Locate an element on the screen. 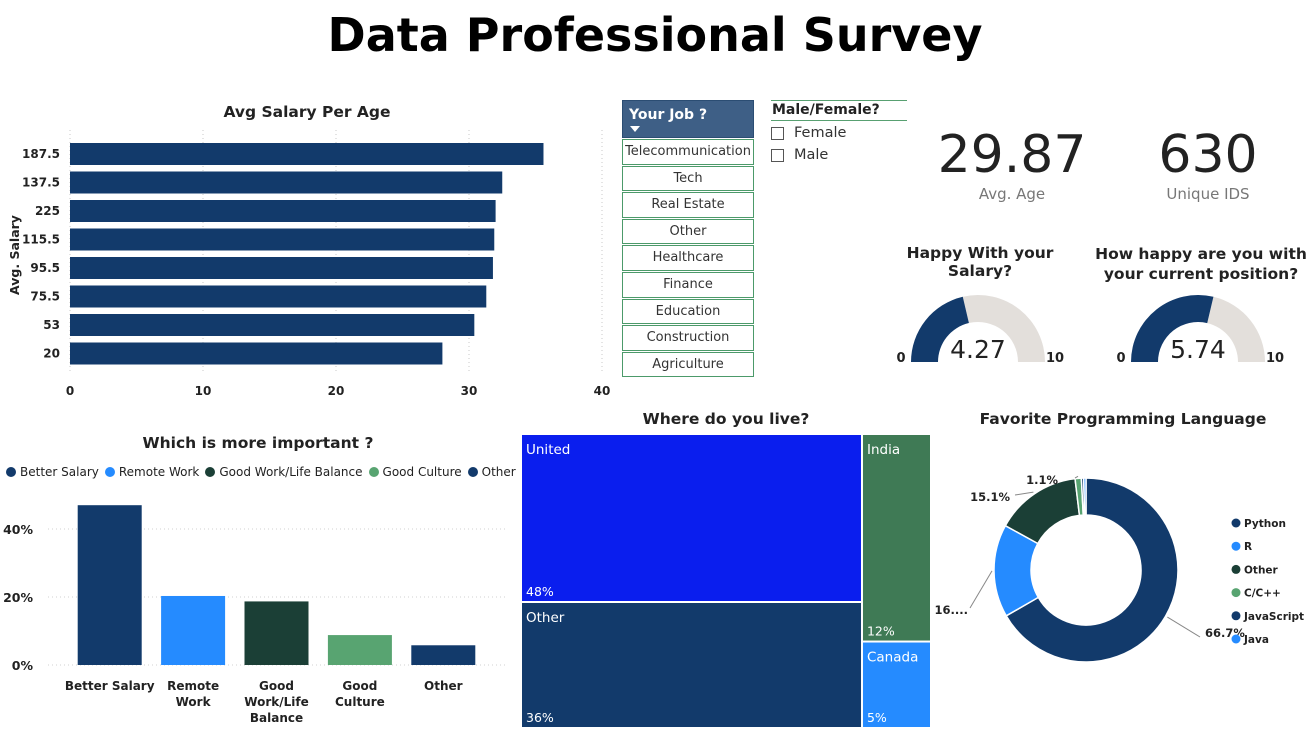 This screenshot has height=734, width=1310. legend-label: Good Work/Life Balance is located at coordinates (291, 472).